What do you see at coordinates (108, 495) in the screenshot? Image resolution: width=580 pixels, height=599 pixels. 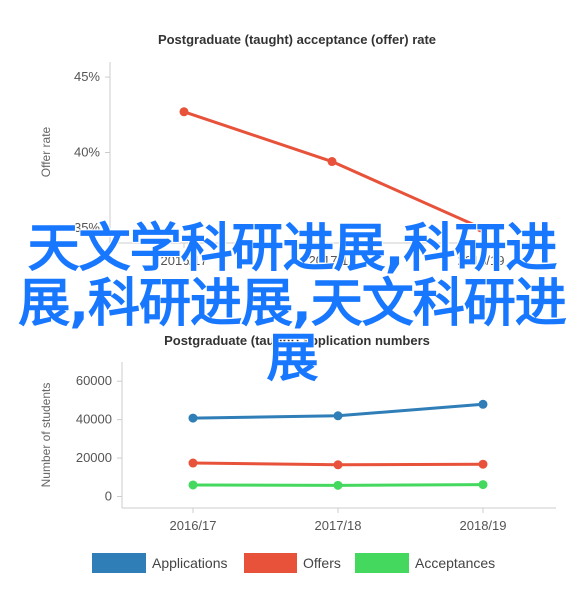 I see `chart2-y-tick-label: 0` at bounding box center [108, 495].